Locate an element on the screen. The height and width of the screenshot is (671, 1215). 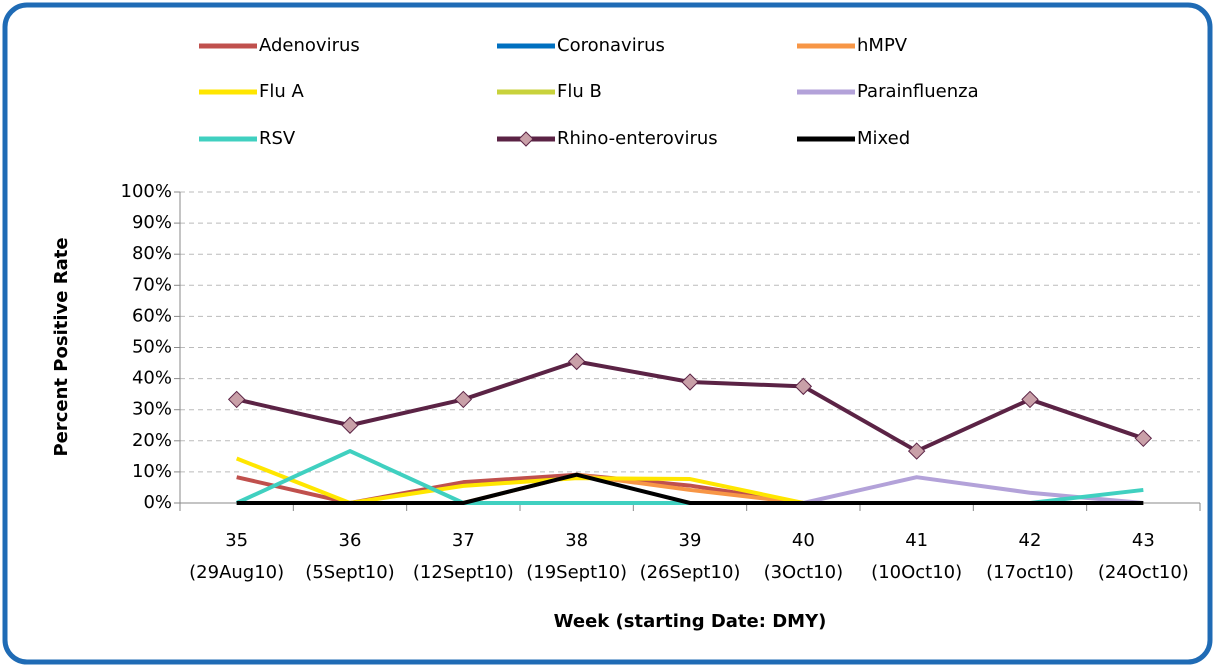
legend-label: Flu B is located at coordinates (579, 91).